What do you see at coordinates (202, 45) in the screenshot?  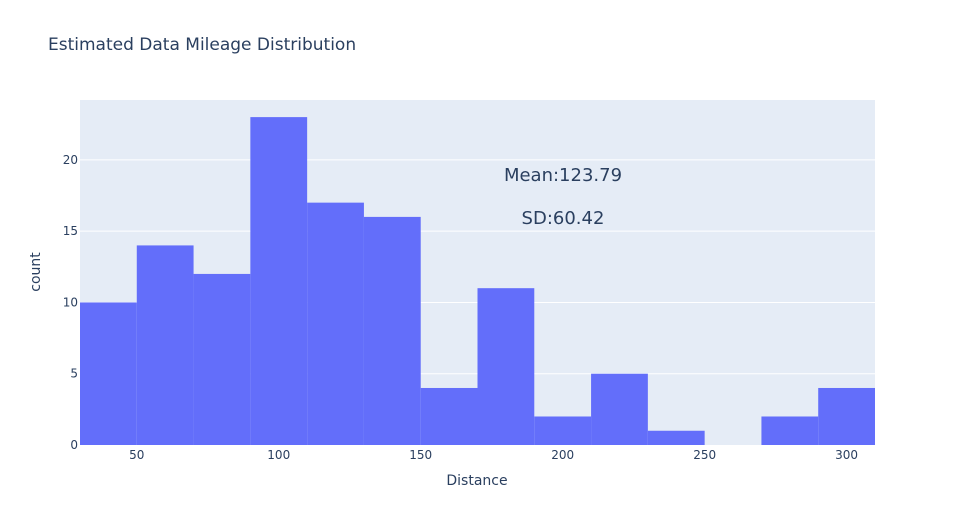 I see `chart-title: Estimated Data Mileage Distribution` at bounding box center [202, 45].